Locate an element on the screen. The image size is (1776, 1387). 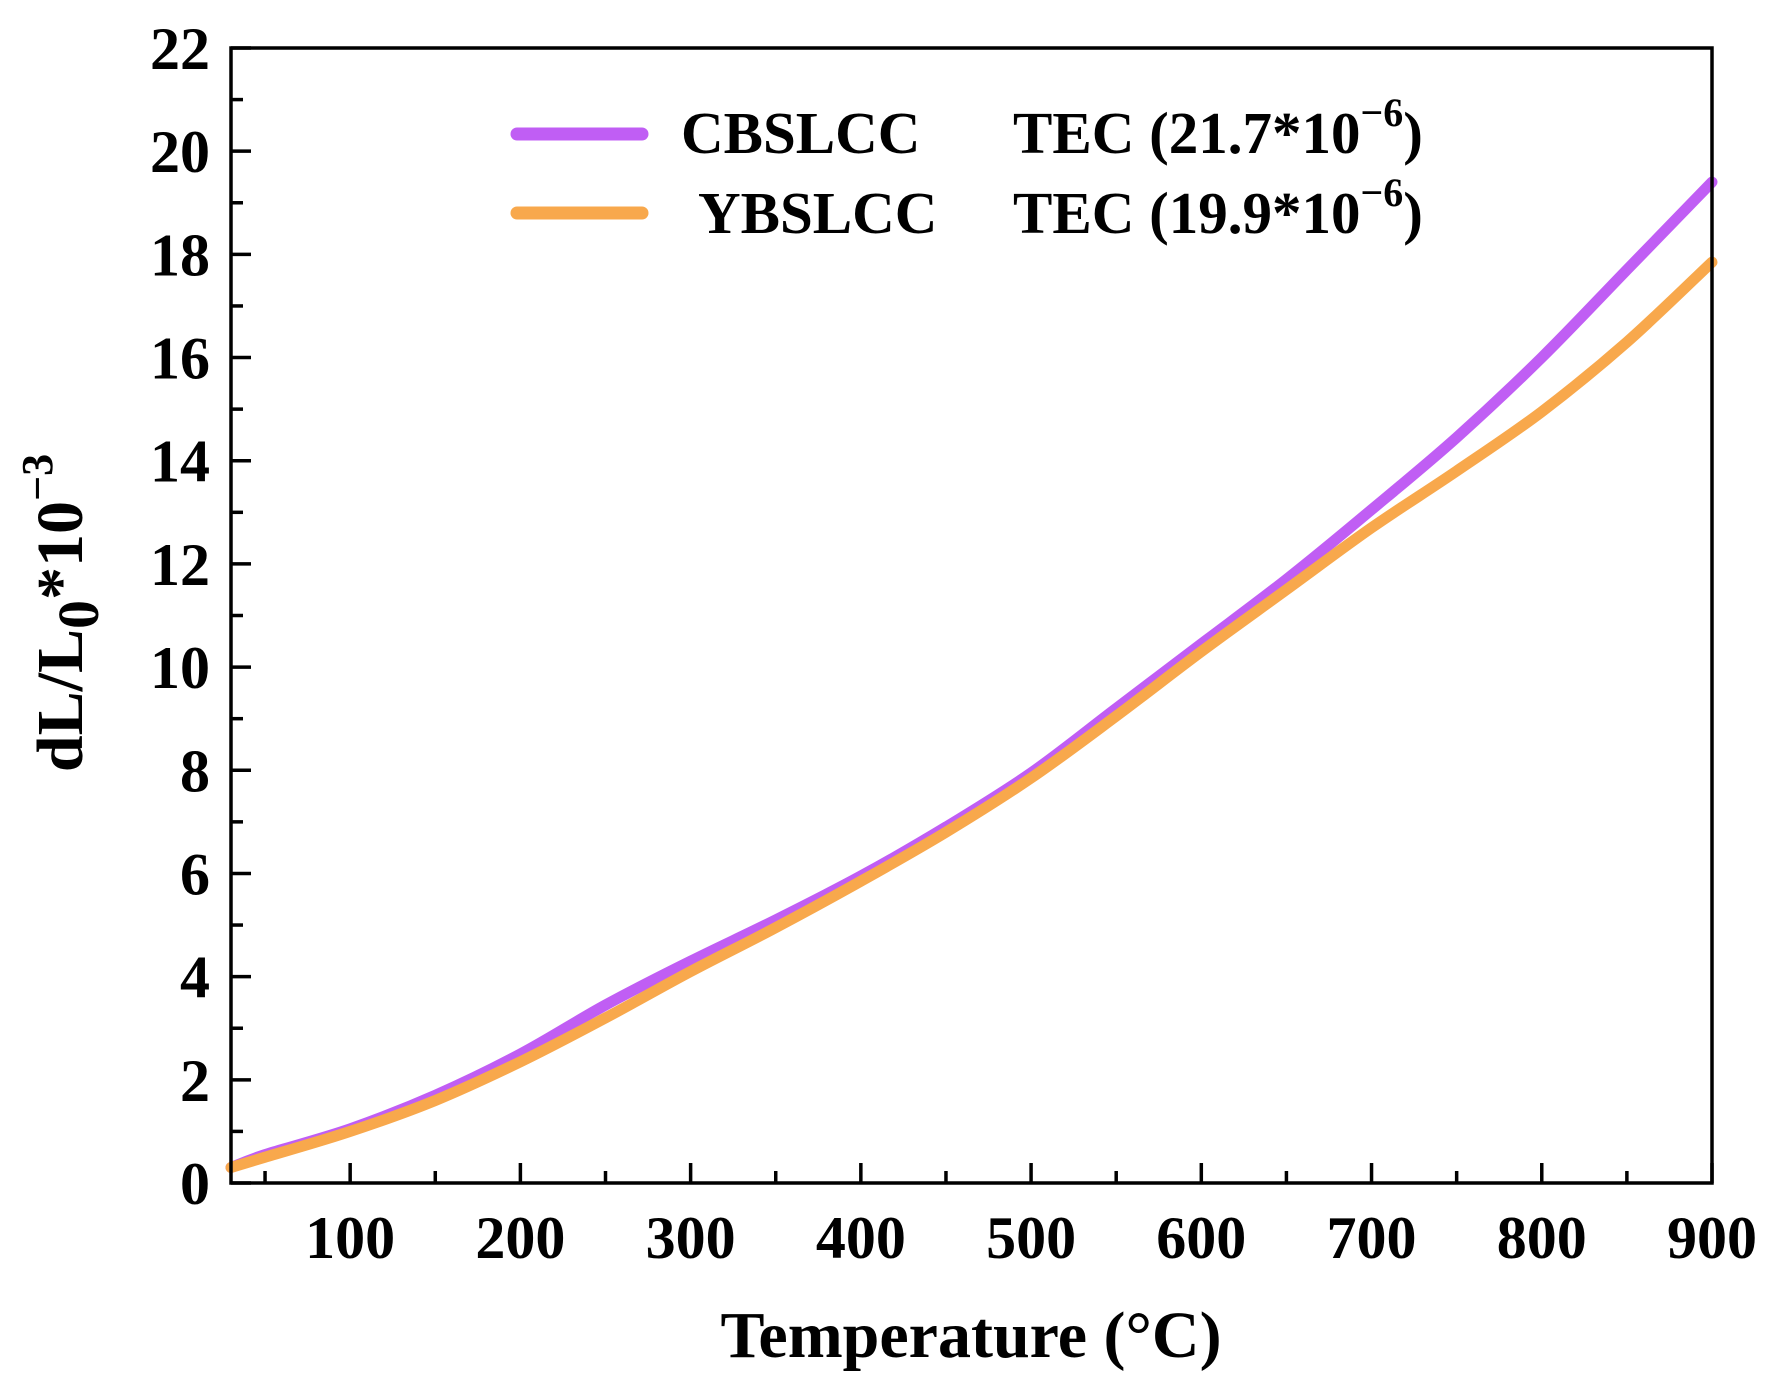
legend-tec-cbslcc: TEC (21.7*10−6) is located at coordinates (1218, 128).